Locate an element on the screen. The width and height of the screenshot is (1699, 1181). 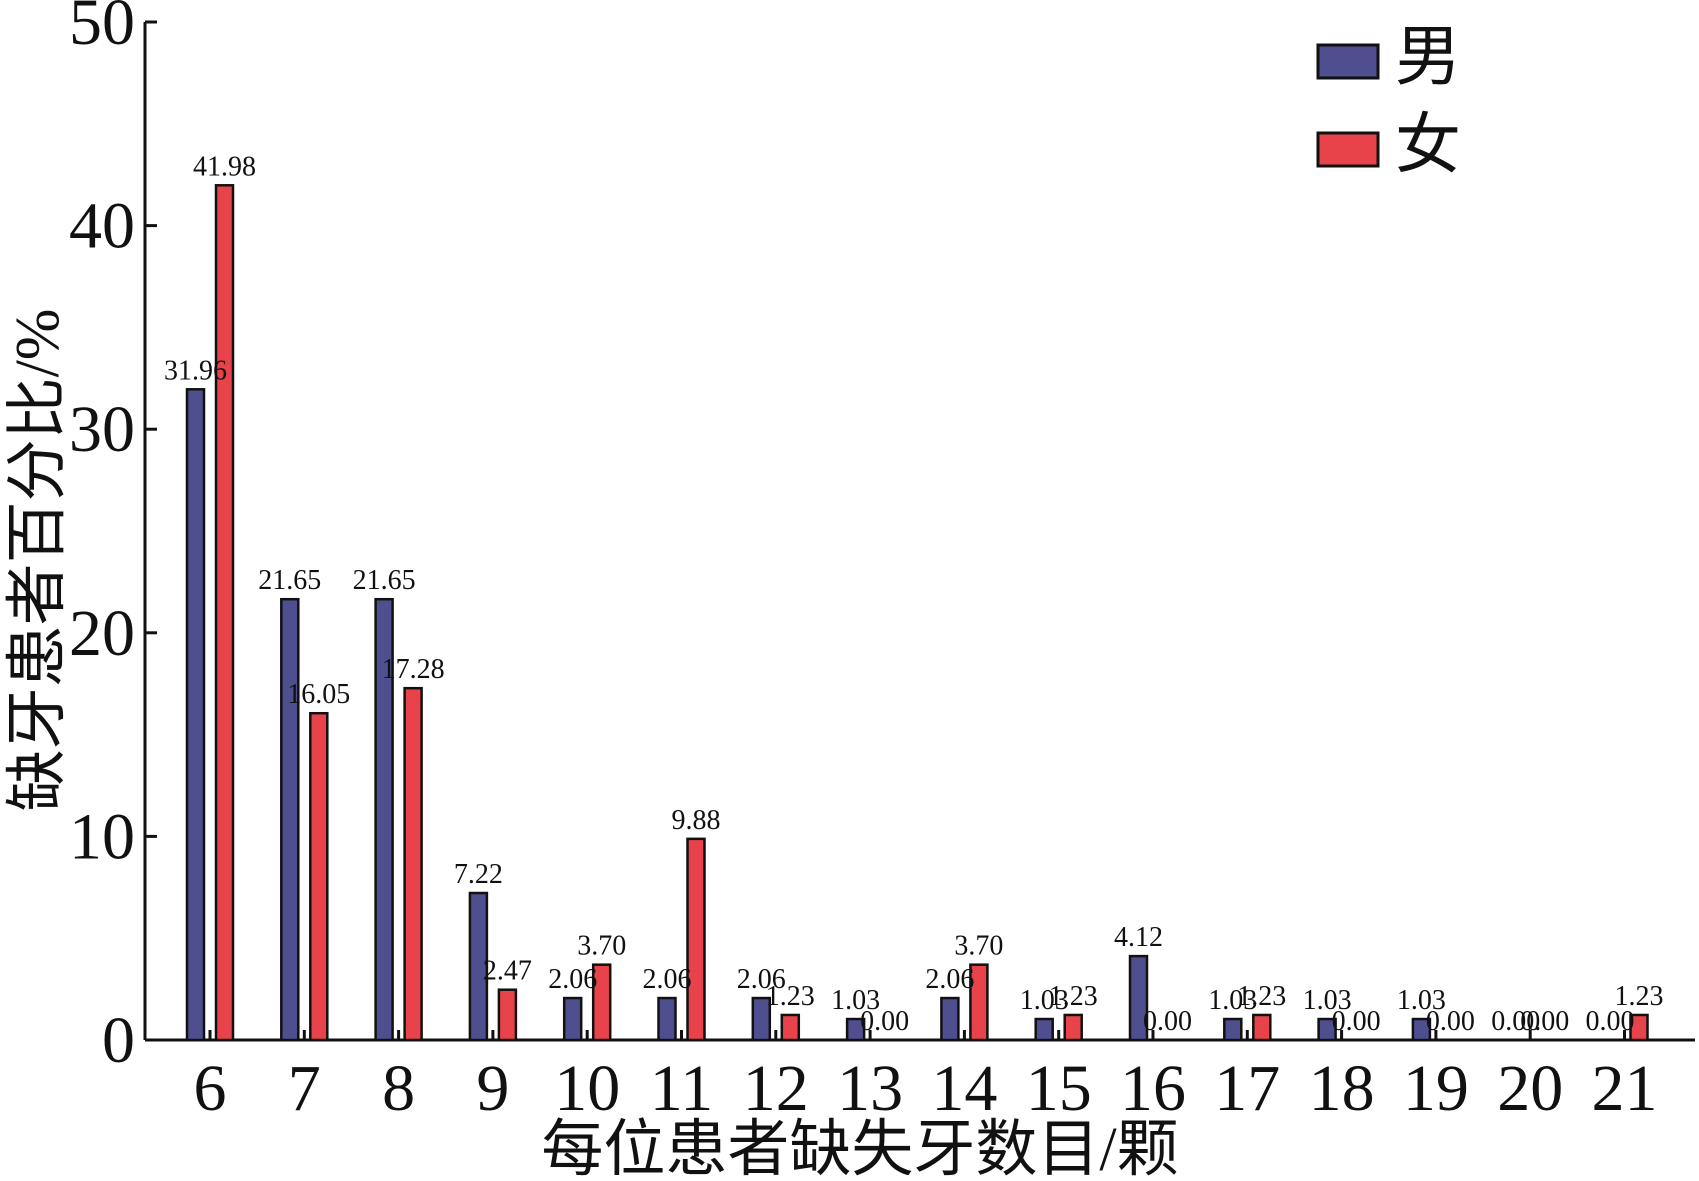
x-tick-label: 14 is located at coordinates (964, 1088).